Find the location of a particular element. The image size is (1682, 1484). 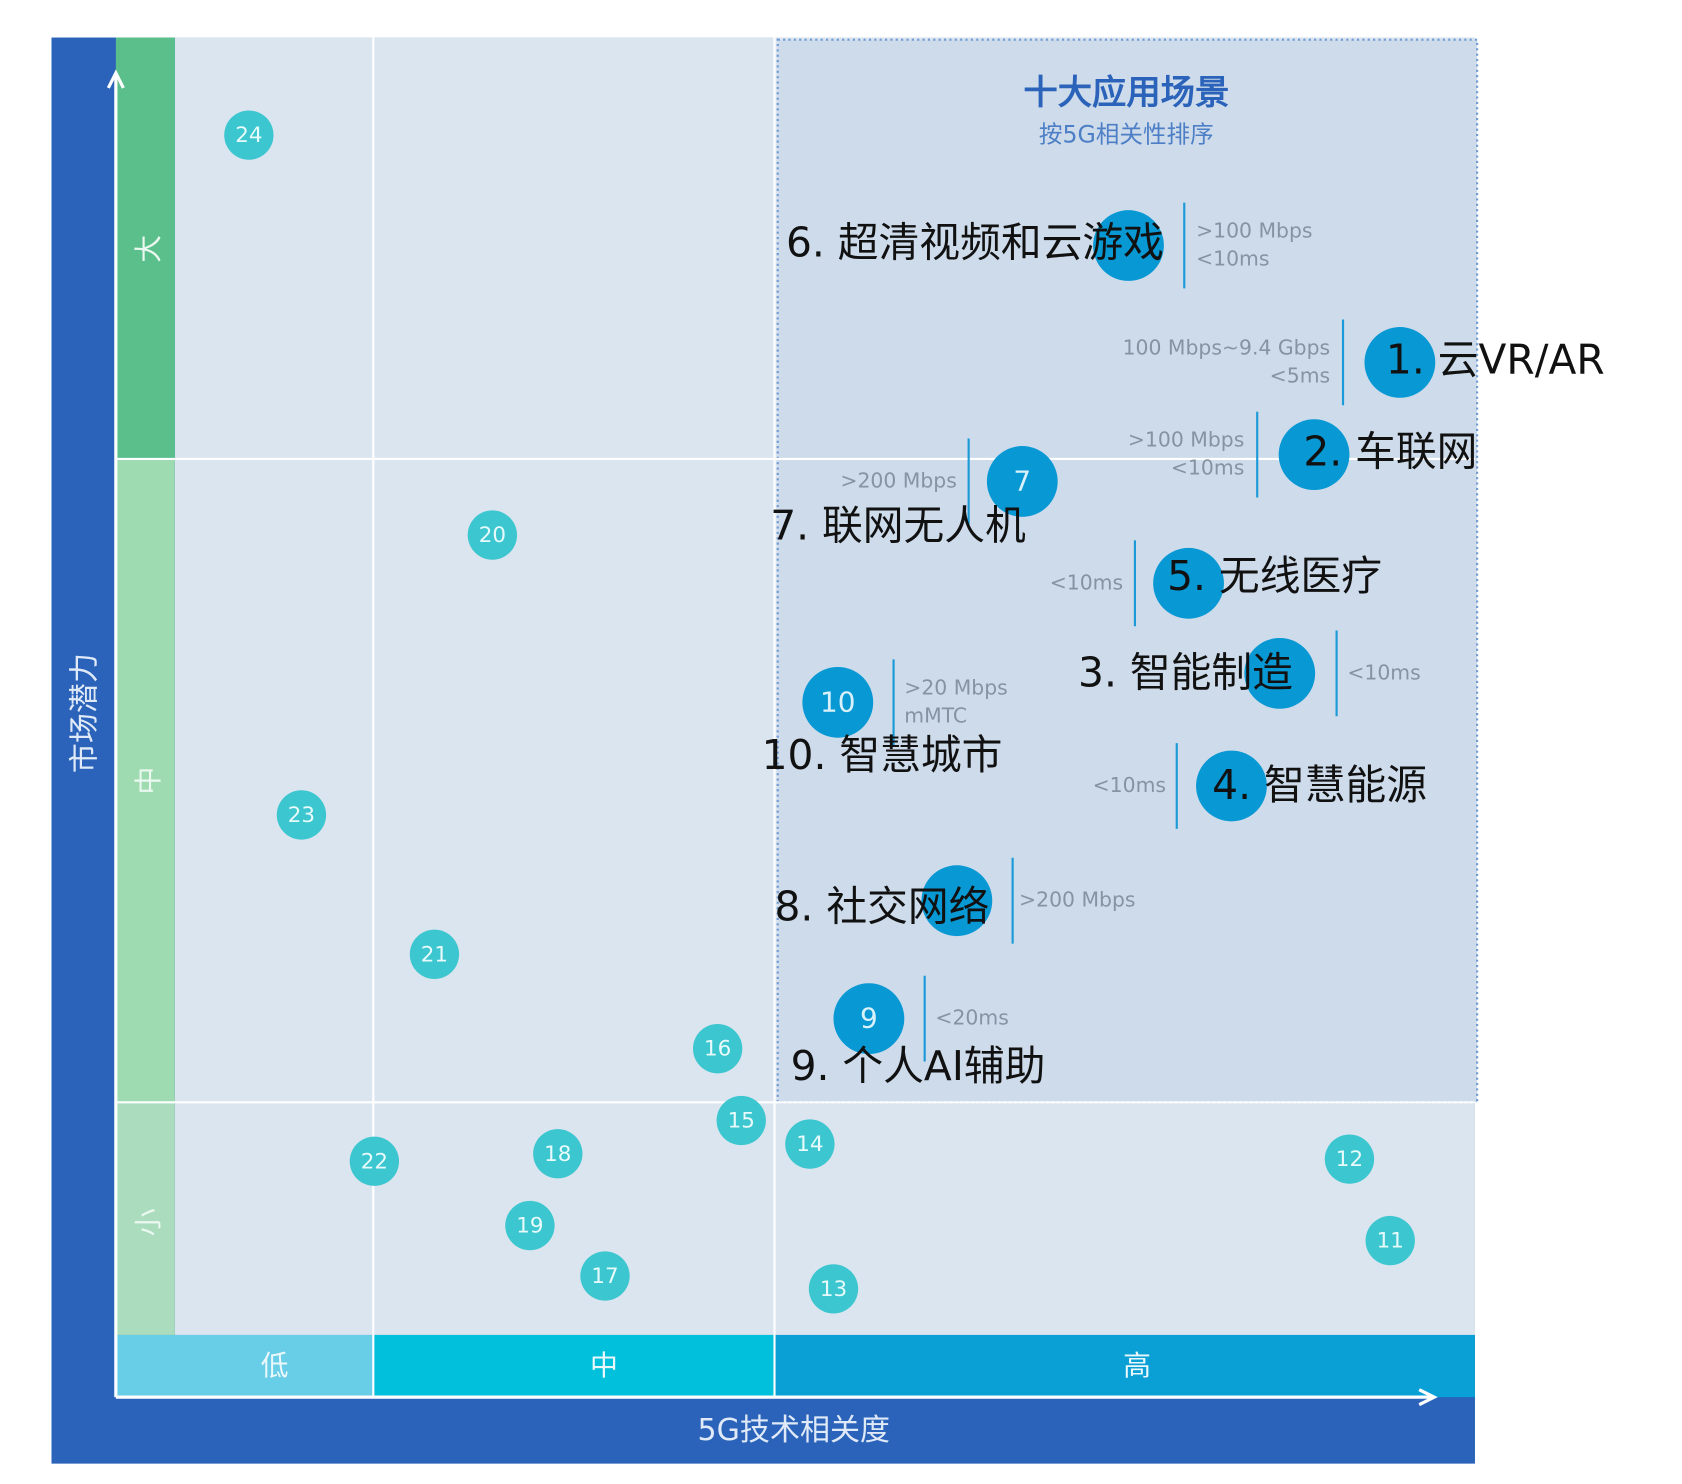

minor-number: 11 is located at coordinates (1390, 1241).